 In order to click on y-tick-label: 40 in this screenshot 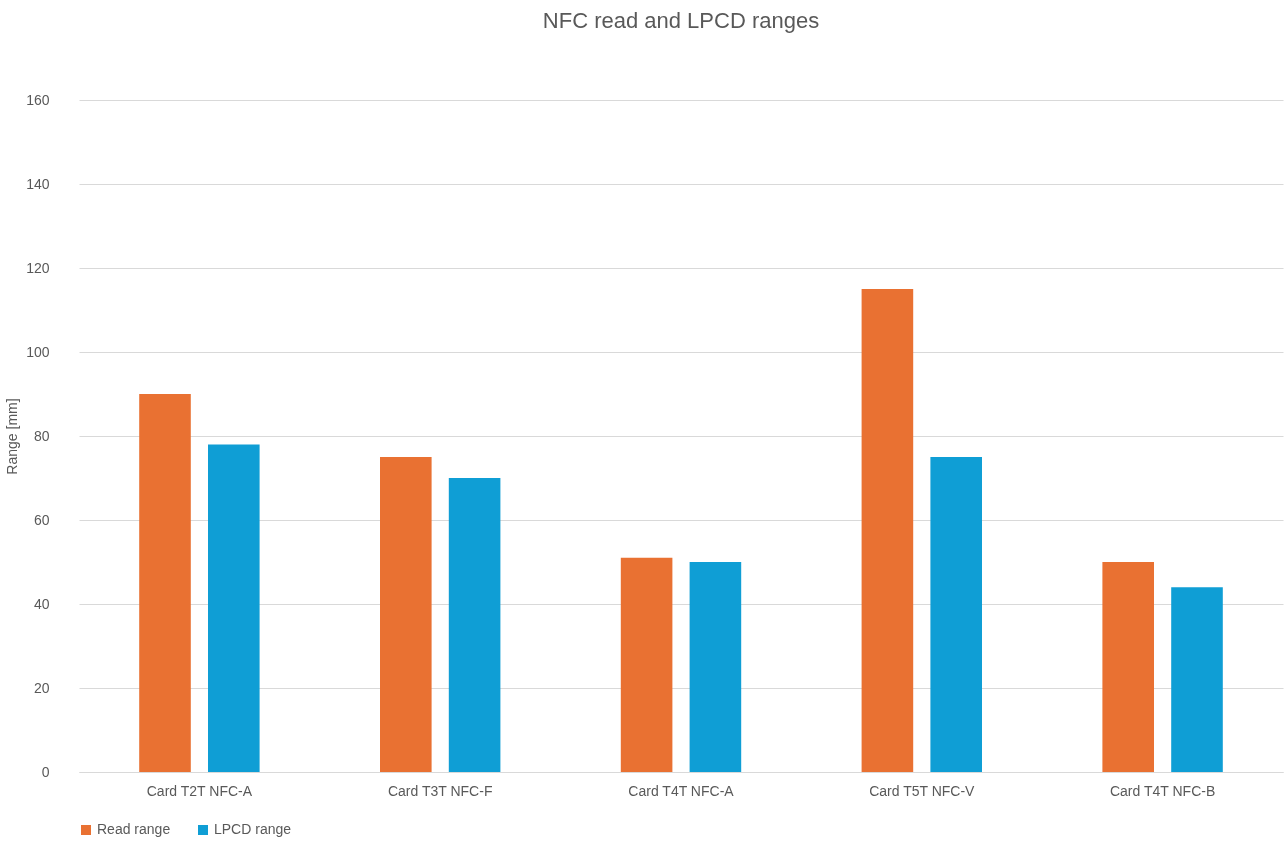, I will do `click(41, 603)`.